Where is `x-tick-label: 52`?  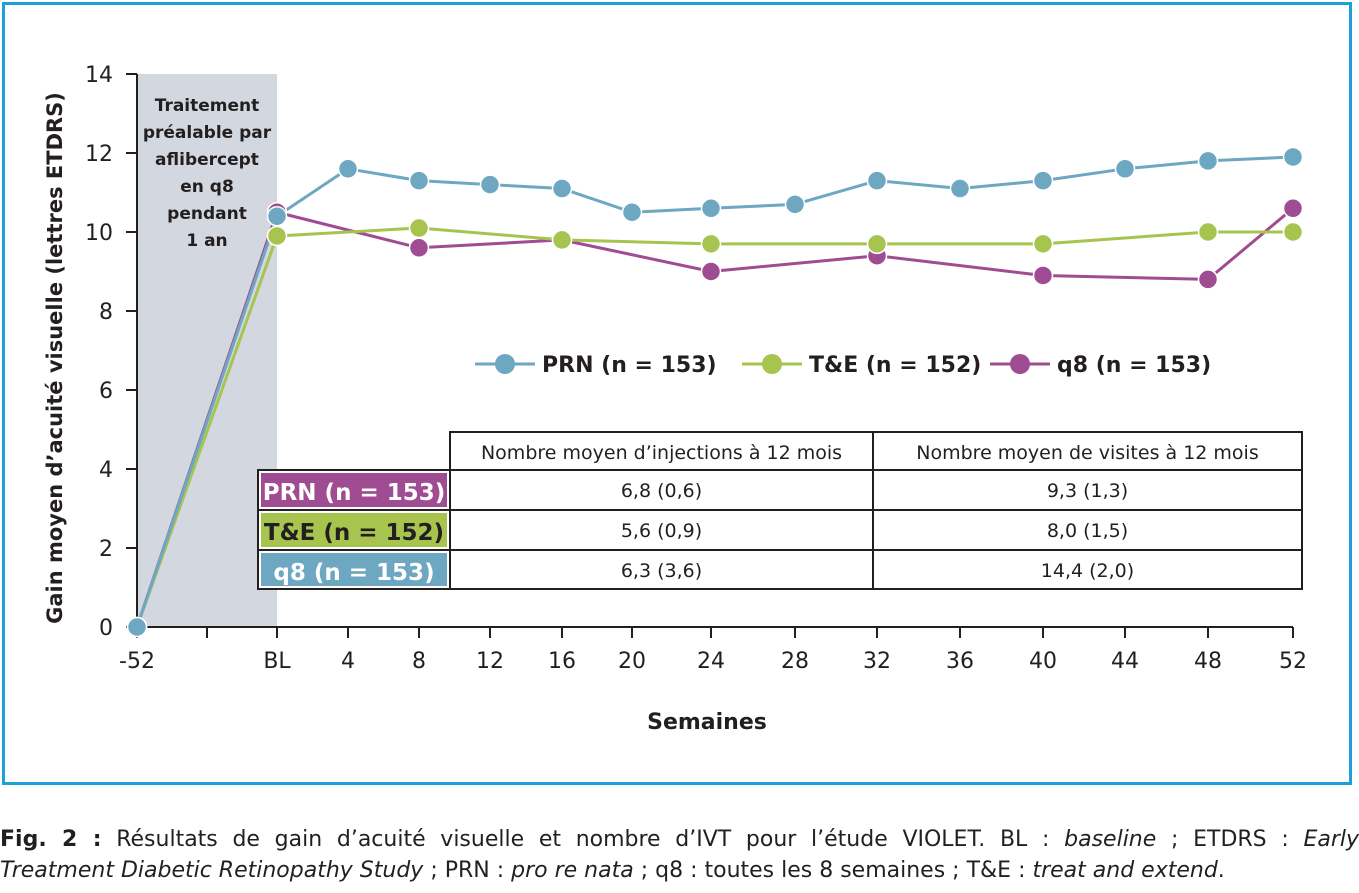
x-tick-label: 52 is located at coordinates (1293, 661).